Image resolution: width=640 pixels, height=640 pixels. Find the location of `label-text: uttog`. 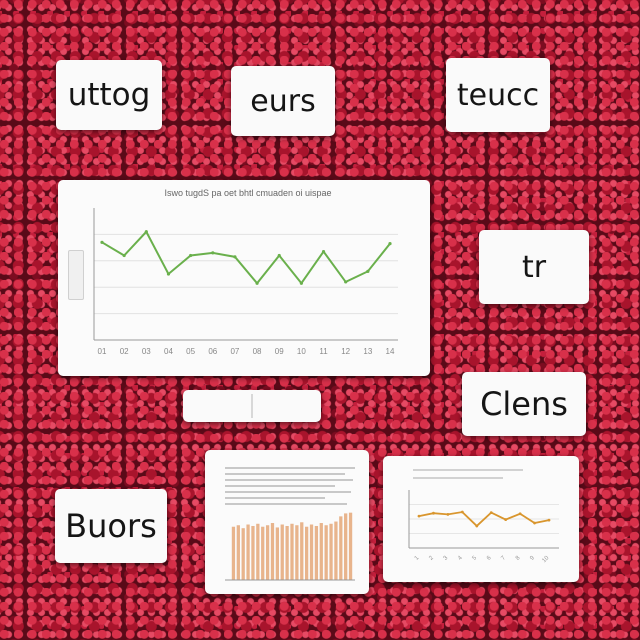

label-text: uttog is located at coordinates (109, 95).